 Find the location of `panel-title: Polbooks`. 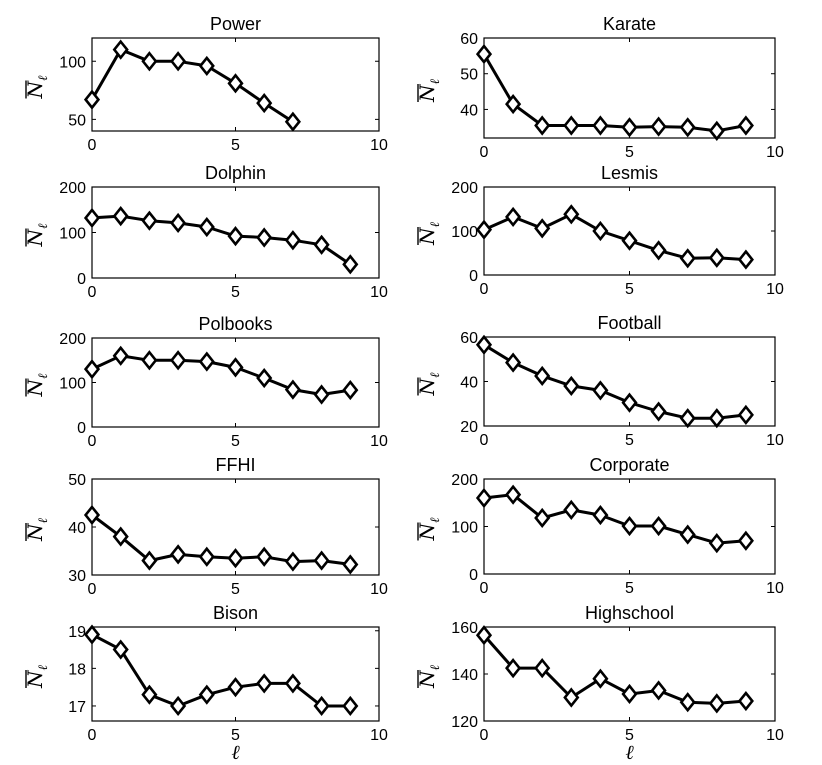

panel-title: Polbooks is located at coordinates (235, 324).